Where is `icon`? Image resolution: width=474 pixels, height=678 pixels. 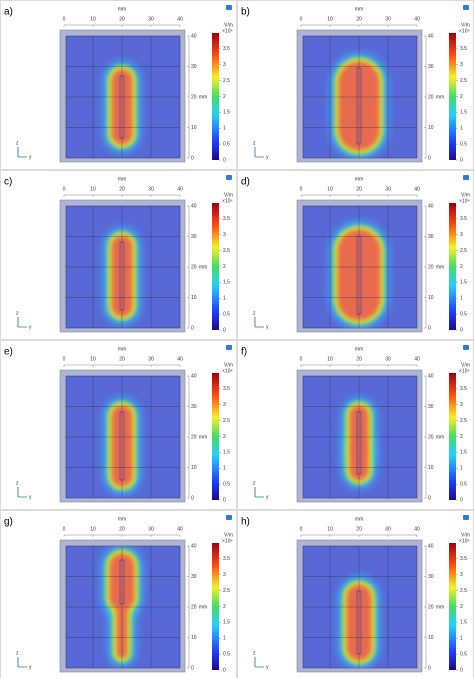 icon is located at coordinates (466, 517).